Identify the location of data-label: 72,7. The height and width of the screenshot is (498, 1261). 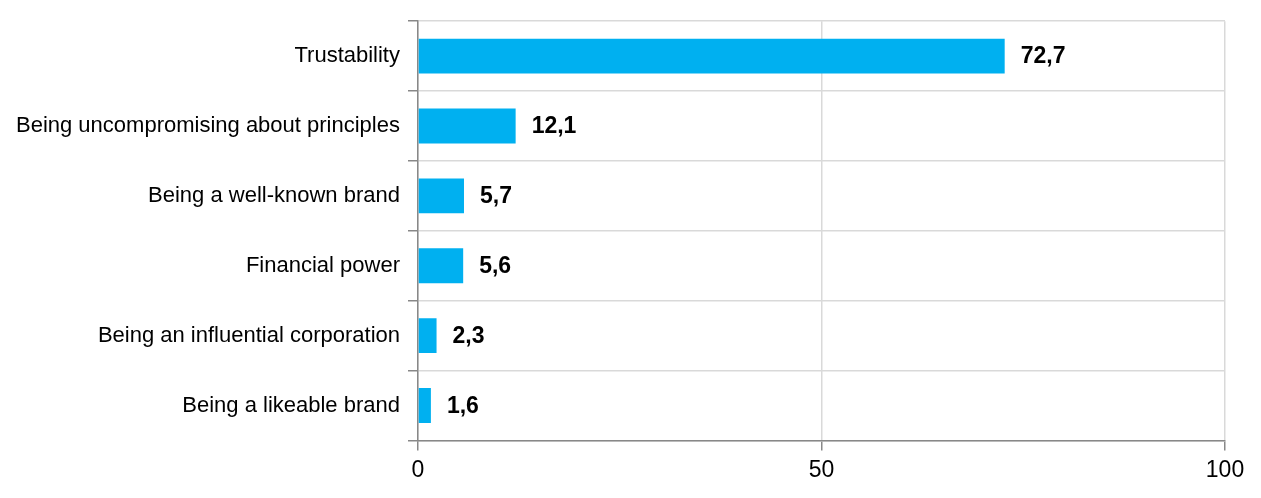
(1043, 55).